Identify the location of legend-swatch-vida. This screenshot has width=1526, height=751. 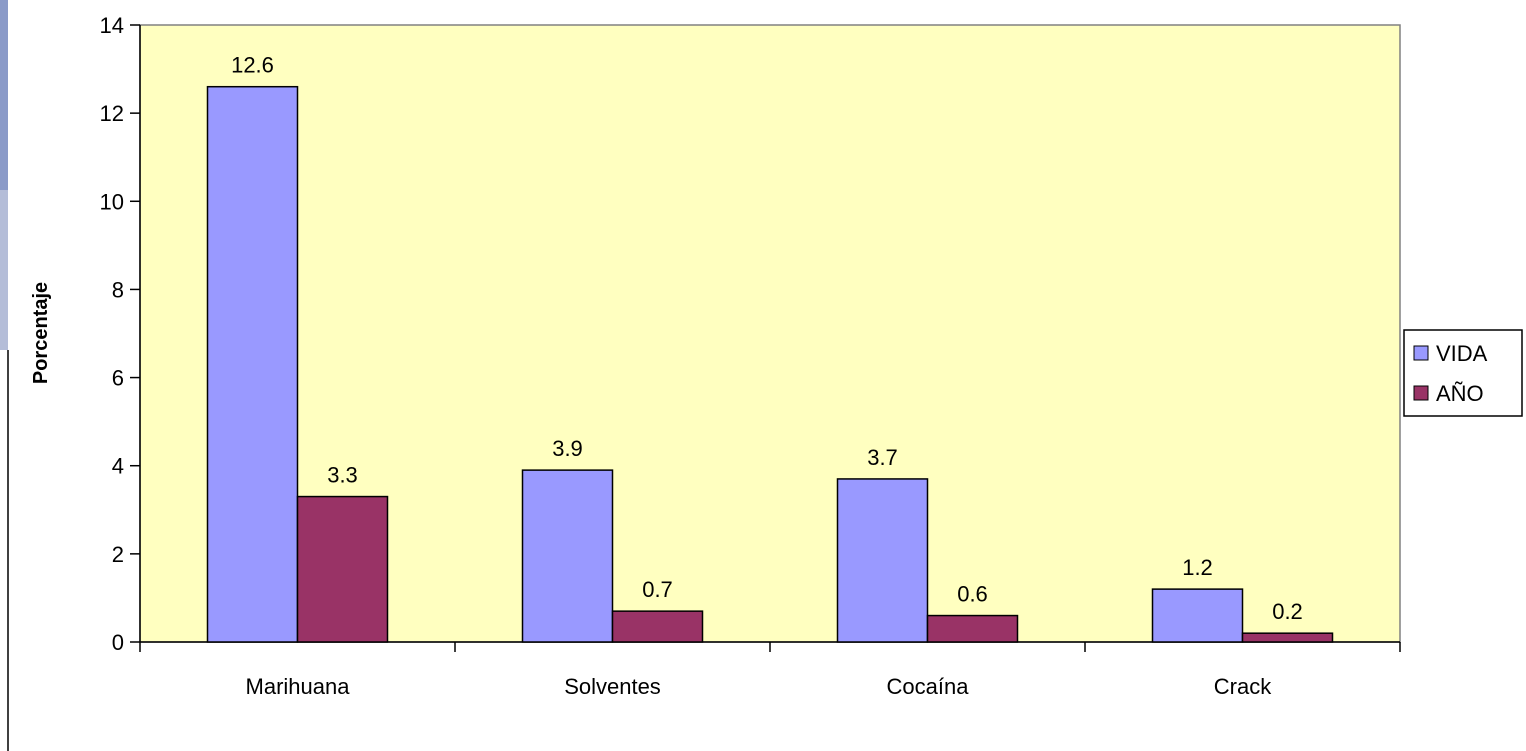
(1421, 353).